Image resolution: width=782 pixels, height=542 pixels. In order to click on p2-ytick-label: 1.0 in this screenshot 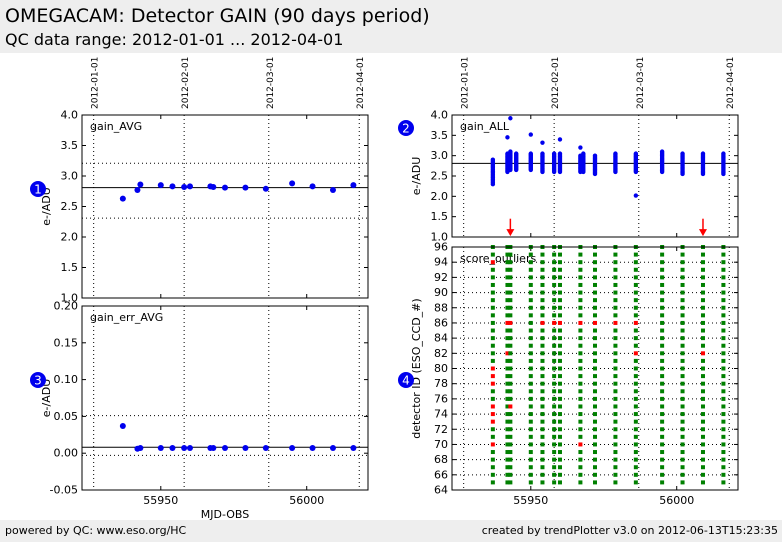, I will do `click(440, 237)`.